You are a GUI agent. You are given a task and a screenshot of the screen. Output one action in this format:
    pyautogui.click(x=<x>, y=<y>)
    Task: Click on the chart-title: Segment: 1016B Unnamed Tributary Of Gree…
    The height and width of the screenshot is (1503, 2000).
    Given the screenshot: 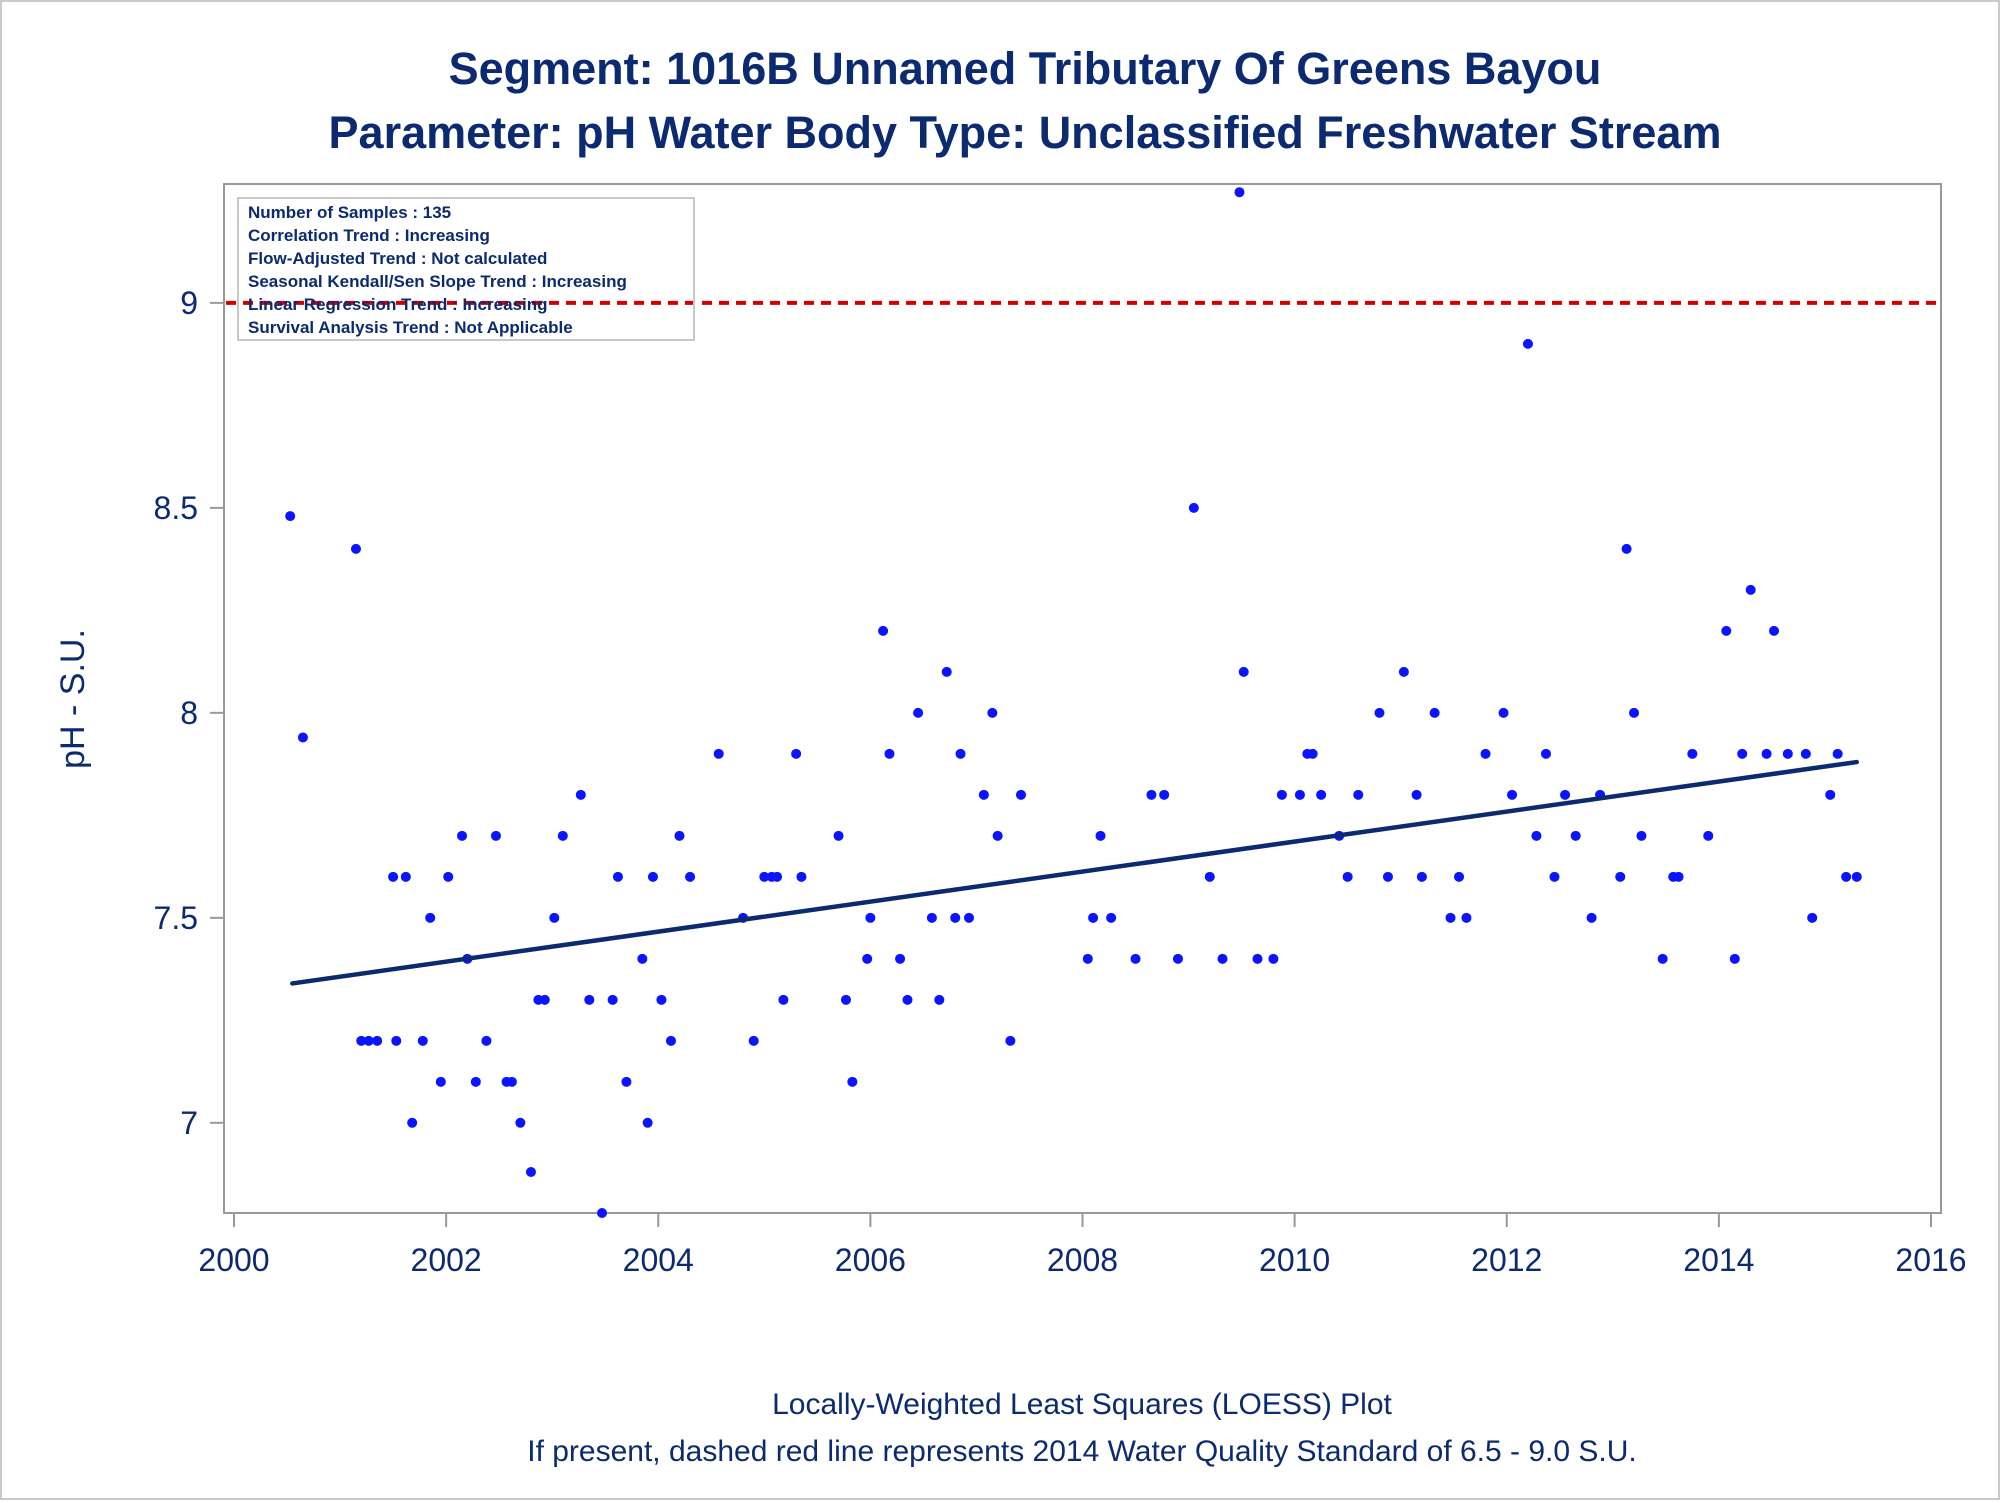 What is the action you would take?
    pyautogui.click(x=1025, y=68)
    